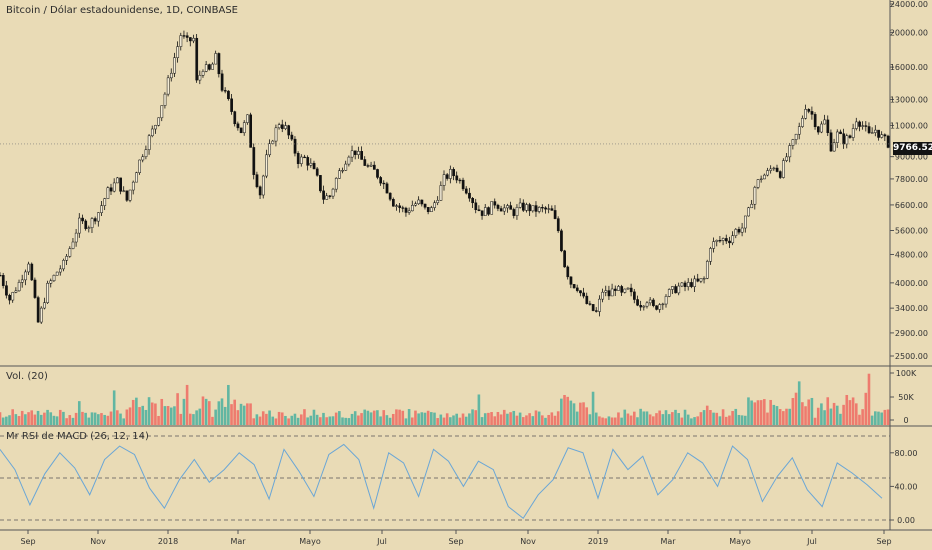  What do you see at coordinates (909, 99) in the screenshot?
I see `price-tick-label: 13000.00` at bounding box center [909, 99].